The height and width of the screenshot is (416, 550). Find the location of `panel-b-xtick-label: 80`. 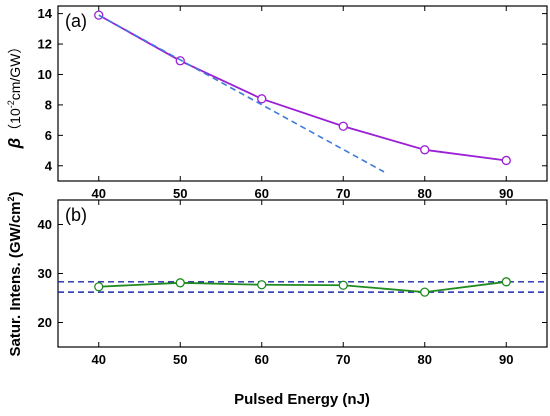

panel-b-xtick-label: 80 is located at coordinates (425, 359).